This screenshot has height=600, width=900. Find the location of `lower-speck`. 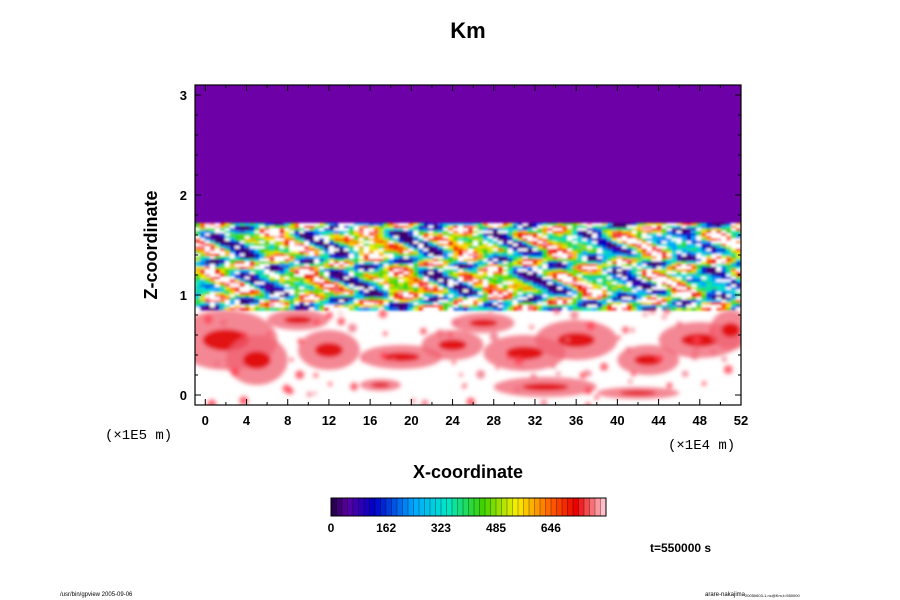

lower-speck is located at coordinates (664, 317).